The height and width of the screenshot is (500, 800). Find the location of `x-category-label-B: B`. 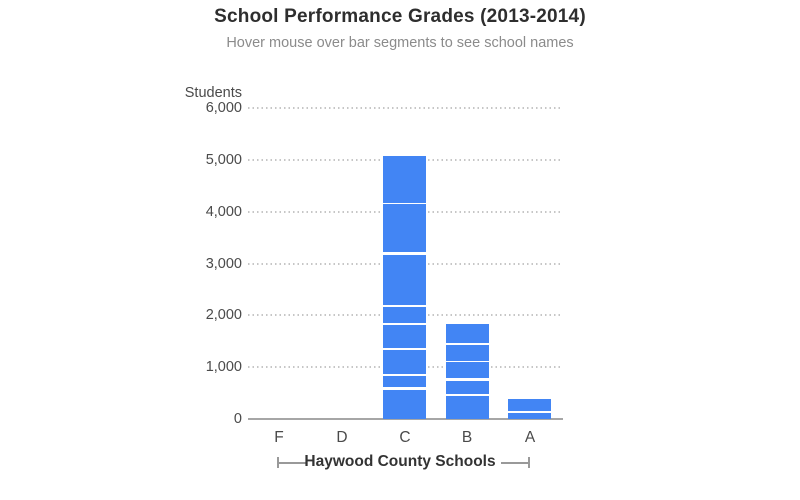

x-category-label-B: B is located at coordinates (467, 437).